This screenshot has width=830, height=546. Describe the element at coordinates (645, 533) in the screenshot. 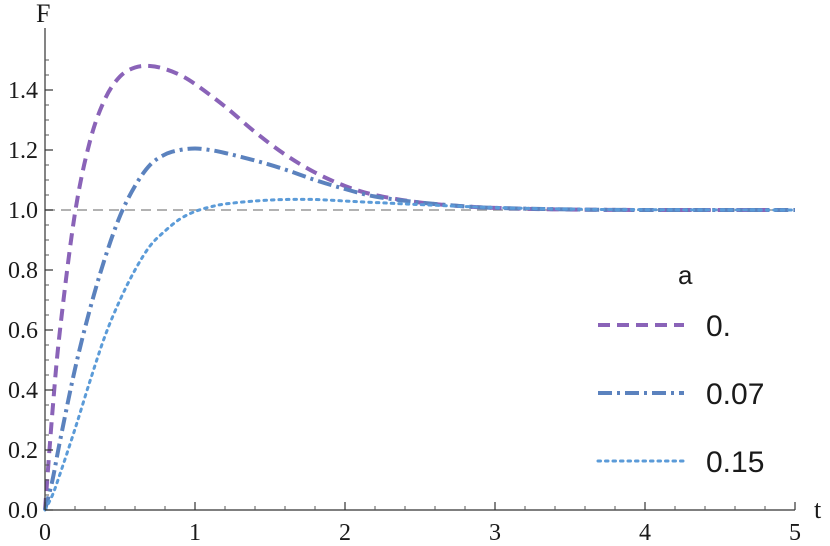

I see `x-tick-label: 4` at that location.